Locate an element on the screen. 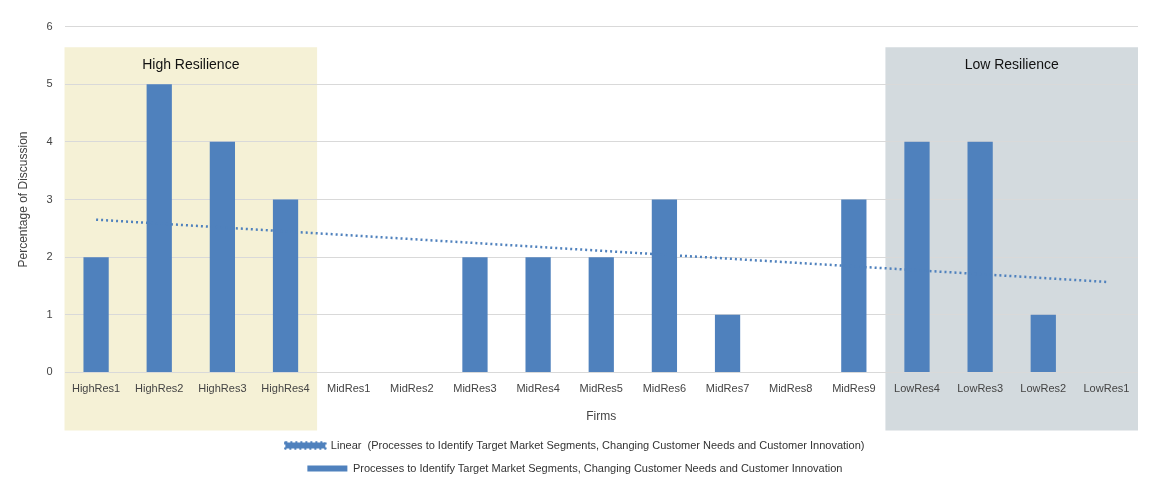 The height and width of the screenshot is (496, 1158). x-tick-label: MidRes9 is located at coordinates (854, 388).